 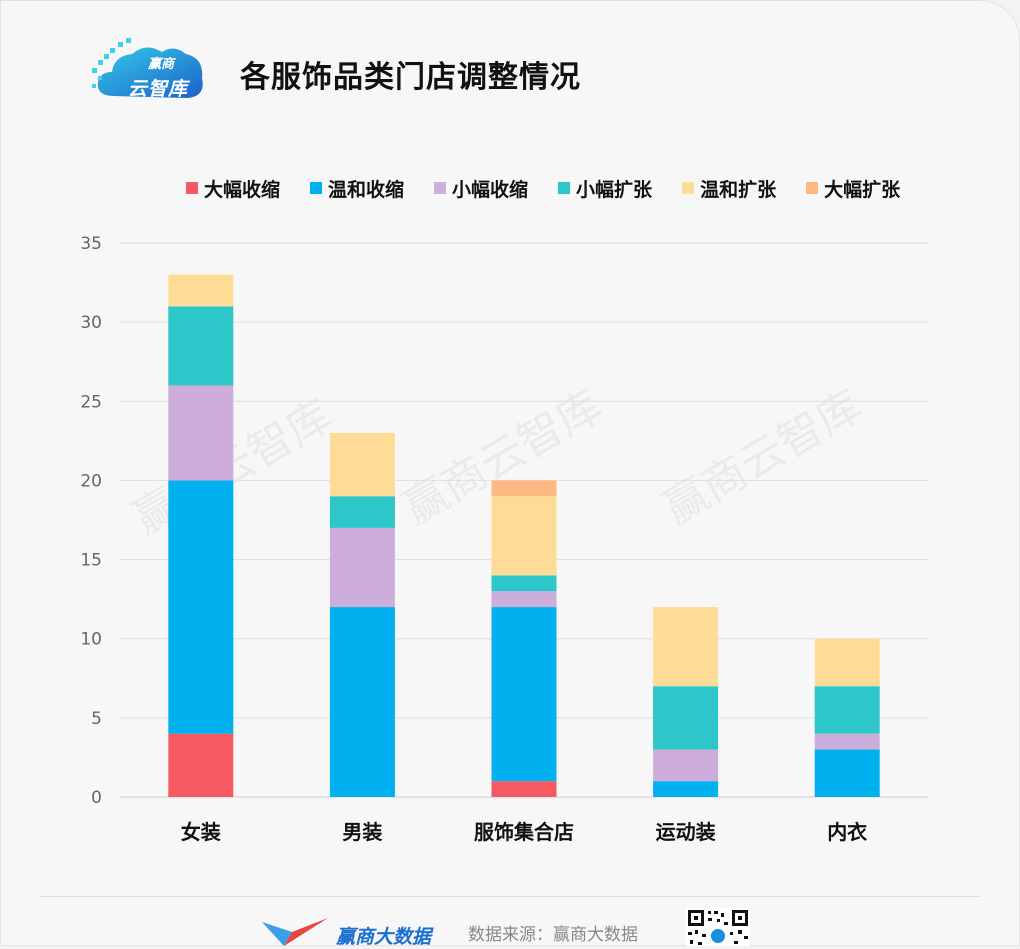 I want to click on legend-item-moderate-expand: 温和扩张, so click(x=729, y=188).